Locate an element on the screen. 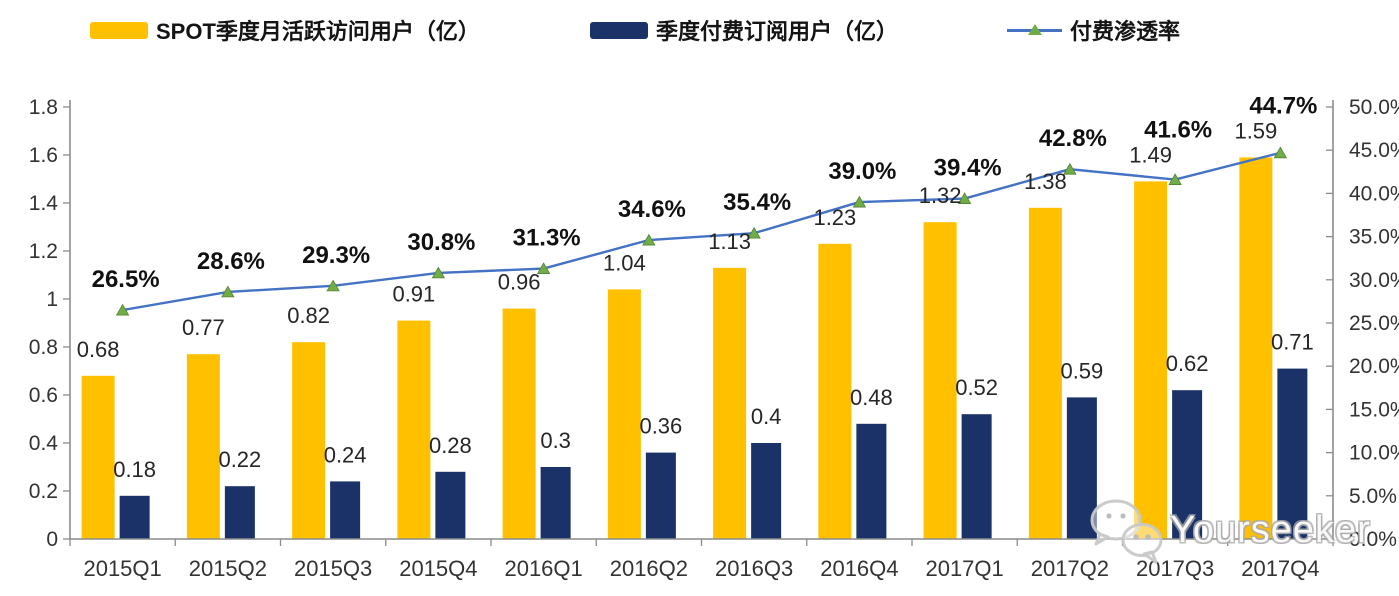  bar-value-label-mau: 0.96 is located at coordinates (519, 282).